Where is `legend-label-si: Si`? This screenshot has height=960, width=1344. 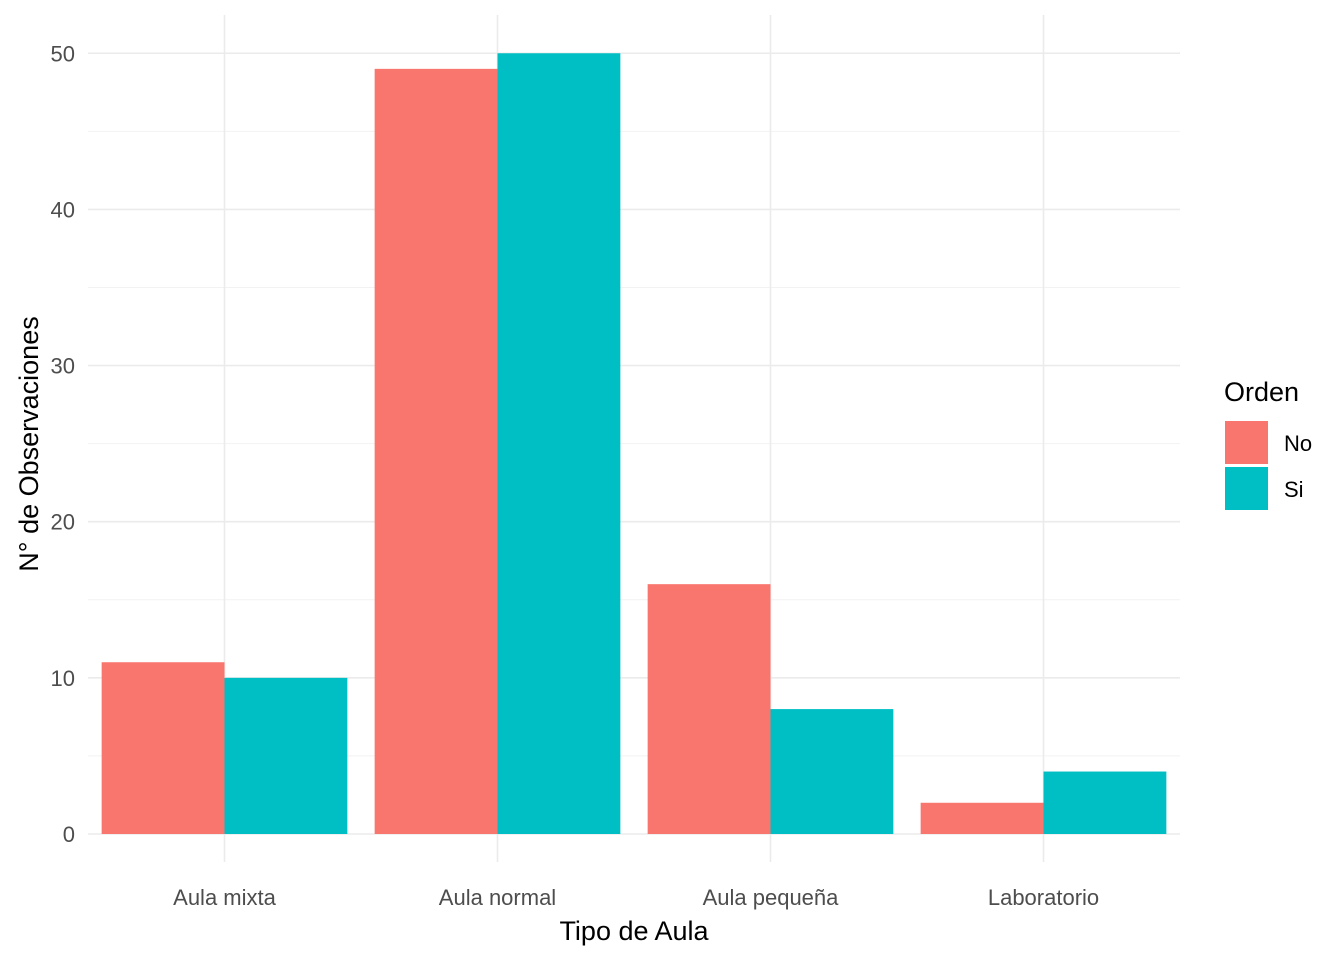
legend-label-si: Si is located at coordinates (1294, 489).